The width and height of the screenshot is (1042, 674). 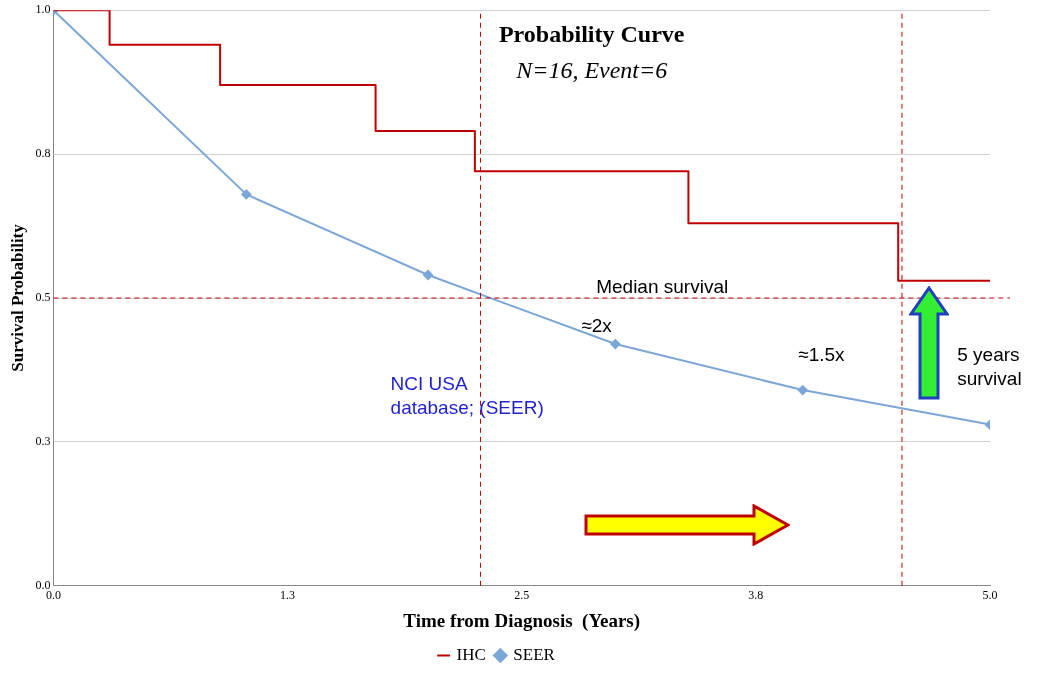 I want to click on x-tick-label: 2.5, so click(x=522, y=595).